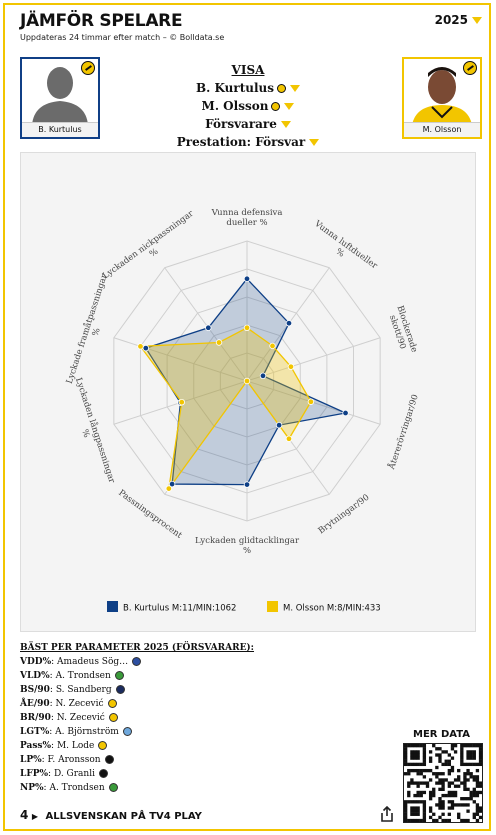 The height and width of the screenshot is (835, 496). I want to click on best-heading: BÄST PER PARAMETER 2025 (FÖRSVARARE):, so click(137, 648).